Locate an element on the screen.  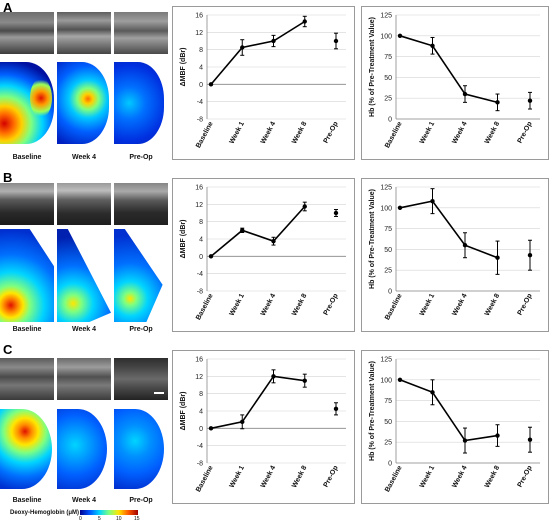
deoxyhemoglobin-map-baseline-c is located at coordinates (27, 449).